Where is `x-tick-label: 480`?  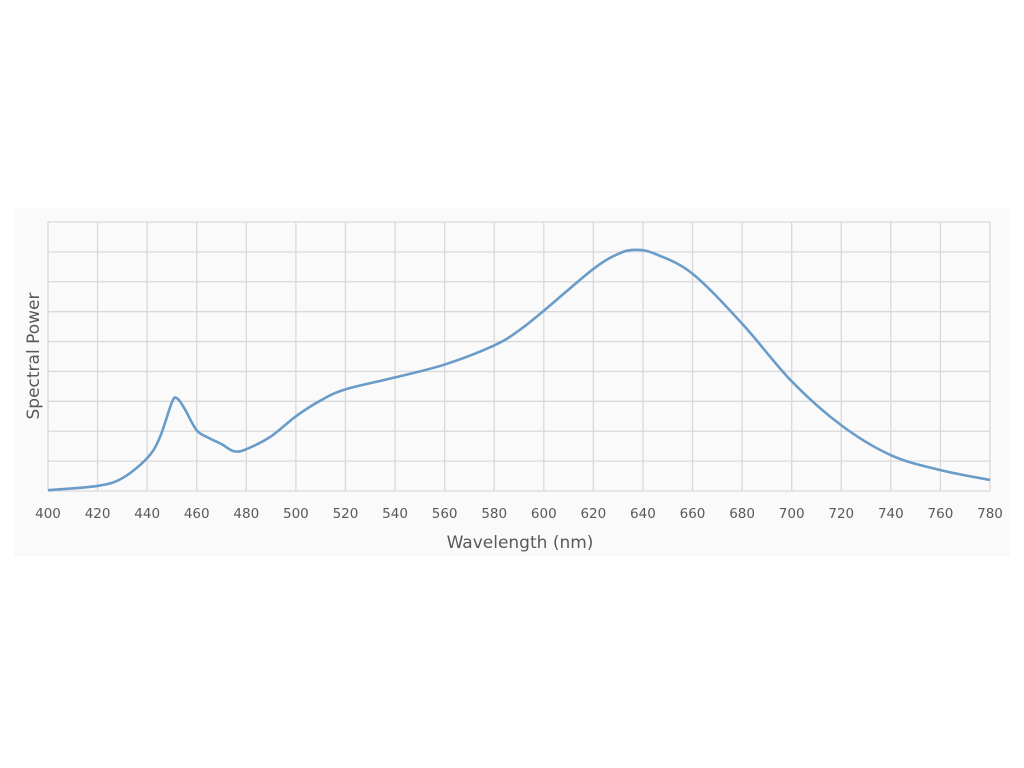 x-tick-label: 480 is located at coordinates (246, 514).